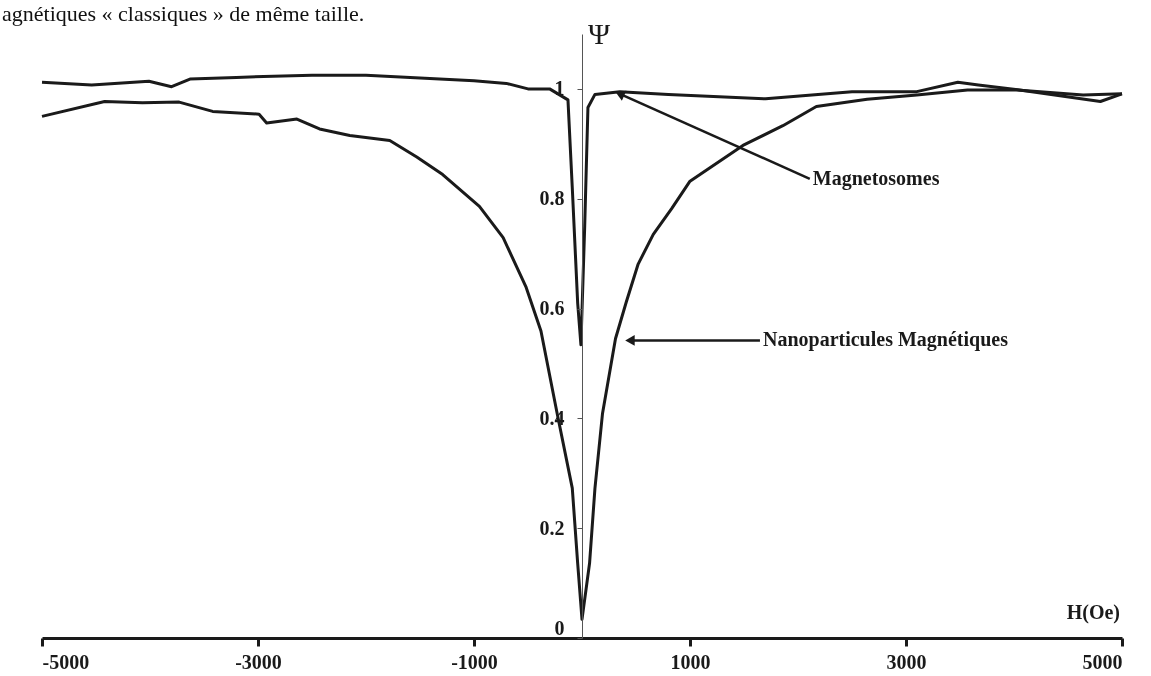  Describe the element at coordinates (258, 661) in the screenshot. I see `x-tick-label: -3000` at that location.